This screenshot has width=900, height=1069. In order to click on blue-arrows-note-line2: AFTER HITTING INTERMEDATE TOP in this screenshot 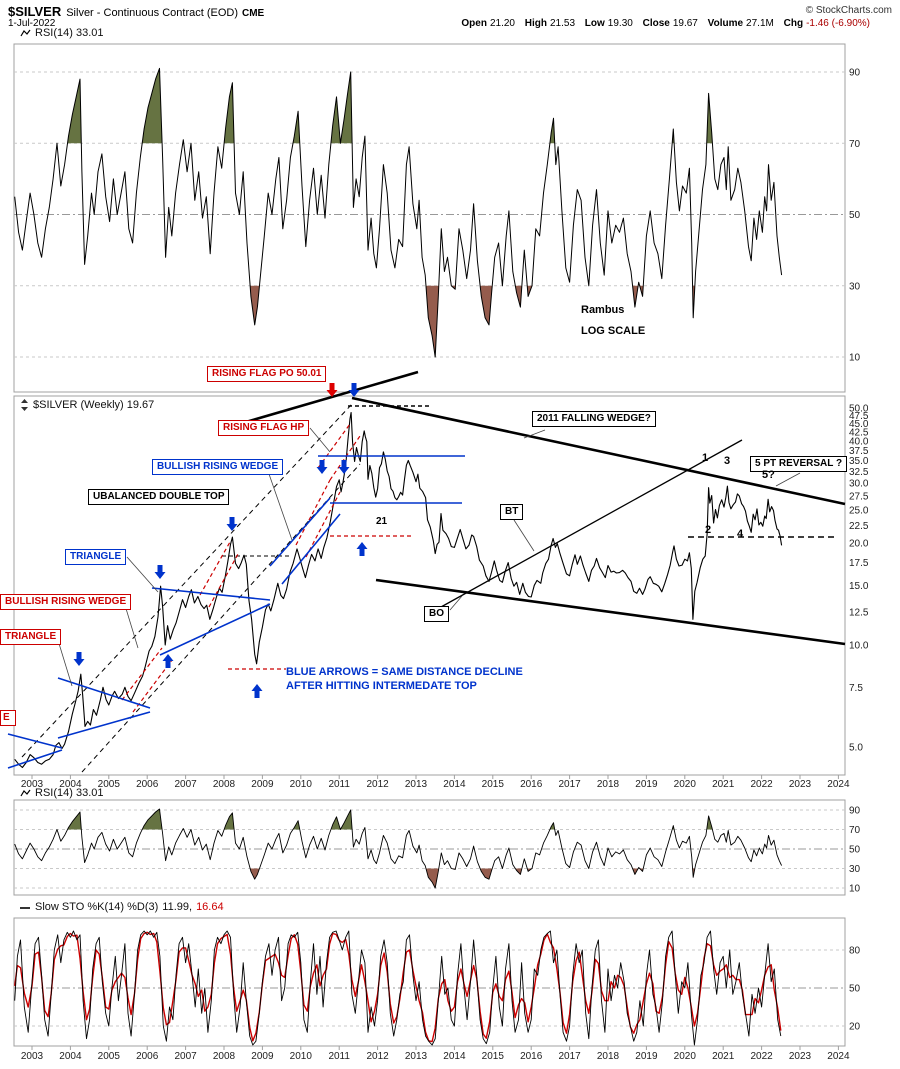, I will do `click(381, 686)`.